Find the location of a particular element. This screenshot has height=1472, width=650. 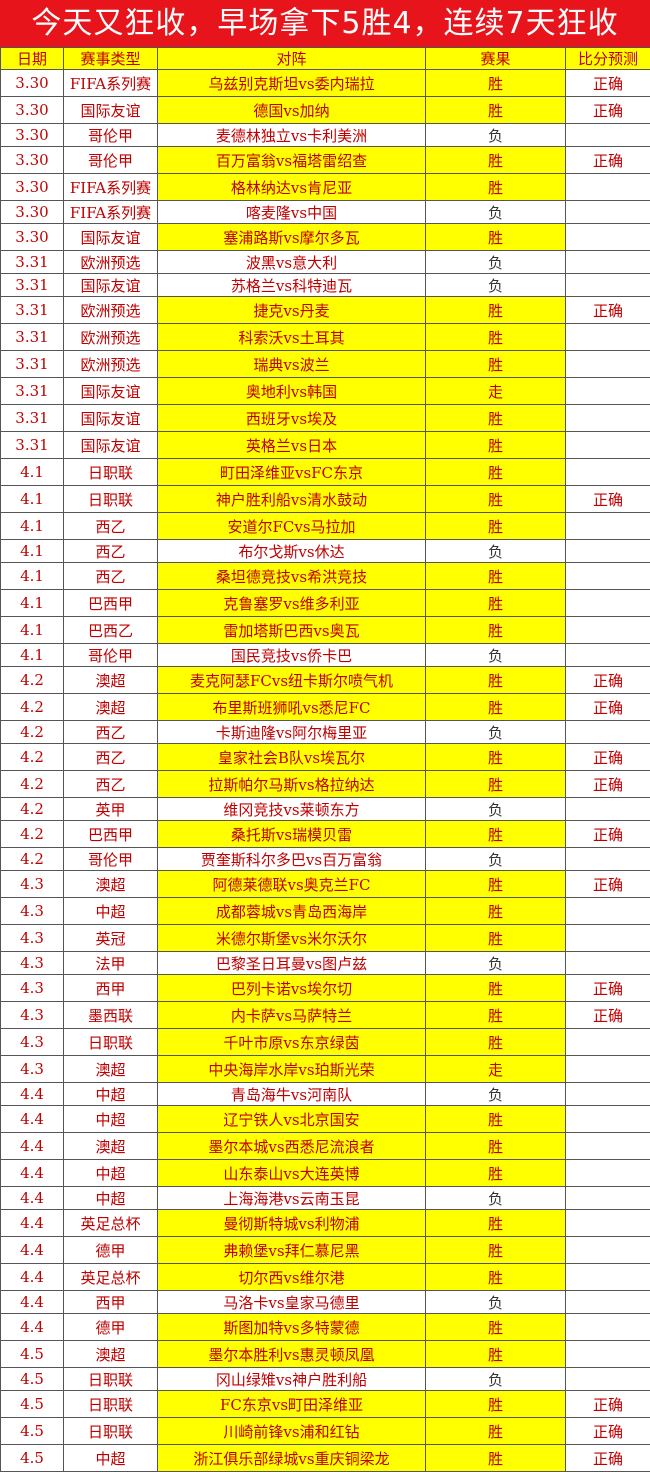

match-cell: 阿德莱德联vs奥克兰FC is located at coordinates (292, 884).